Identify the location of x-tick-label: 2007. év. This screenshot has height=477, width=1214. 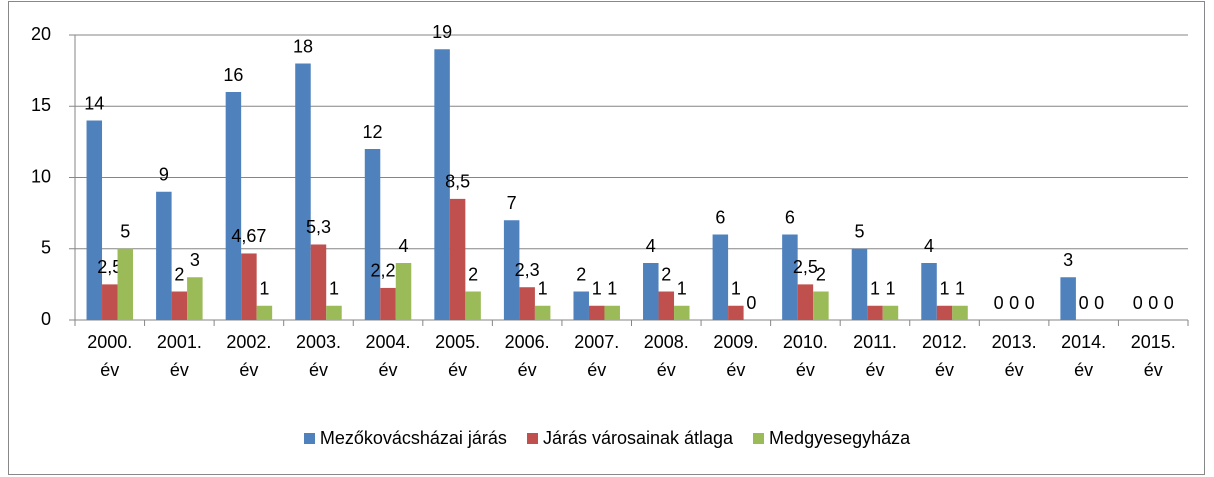
(597, 356).